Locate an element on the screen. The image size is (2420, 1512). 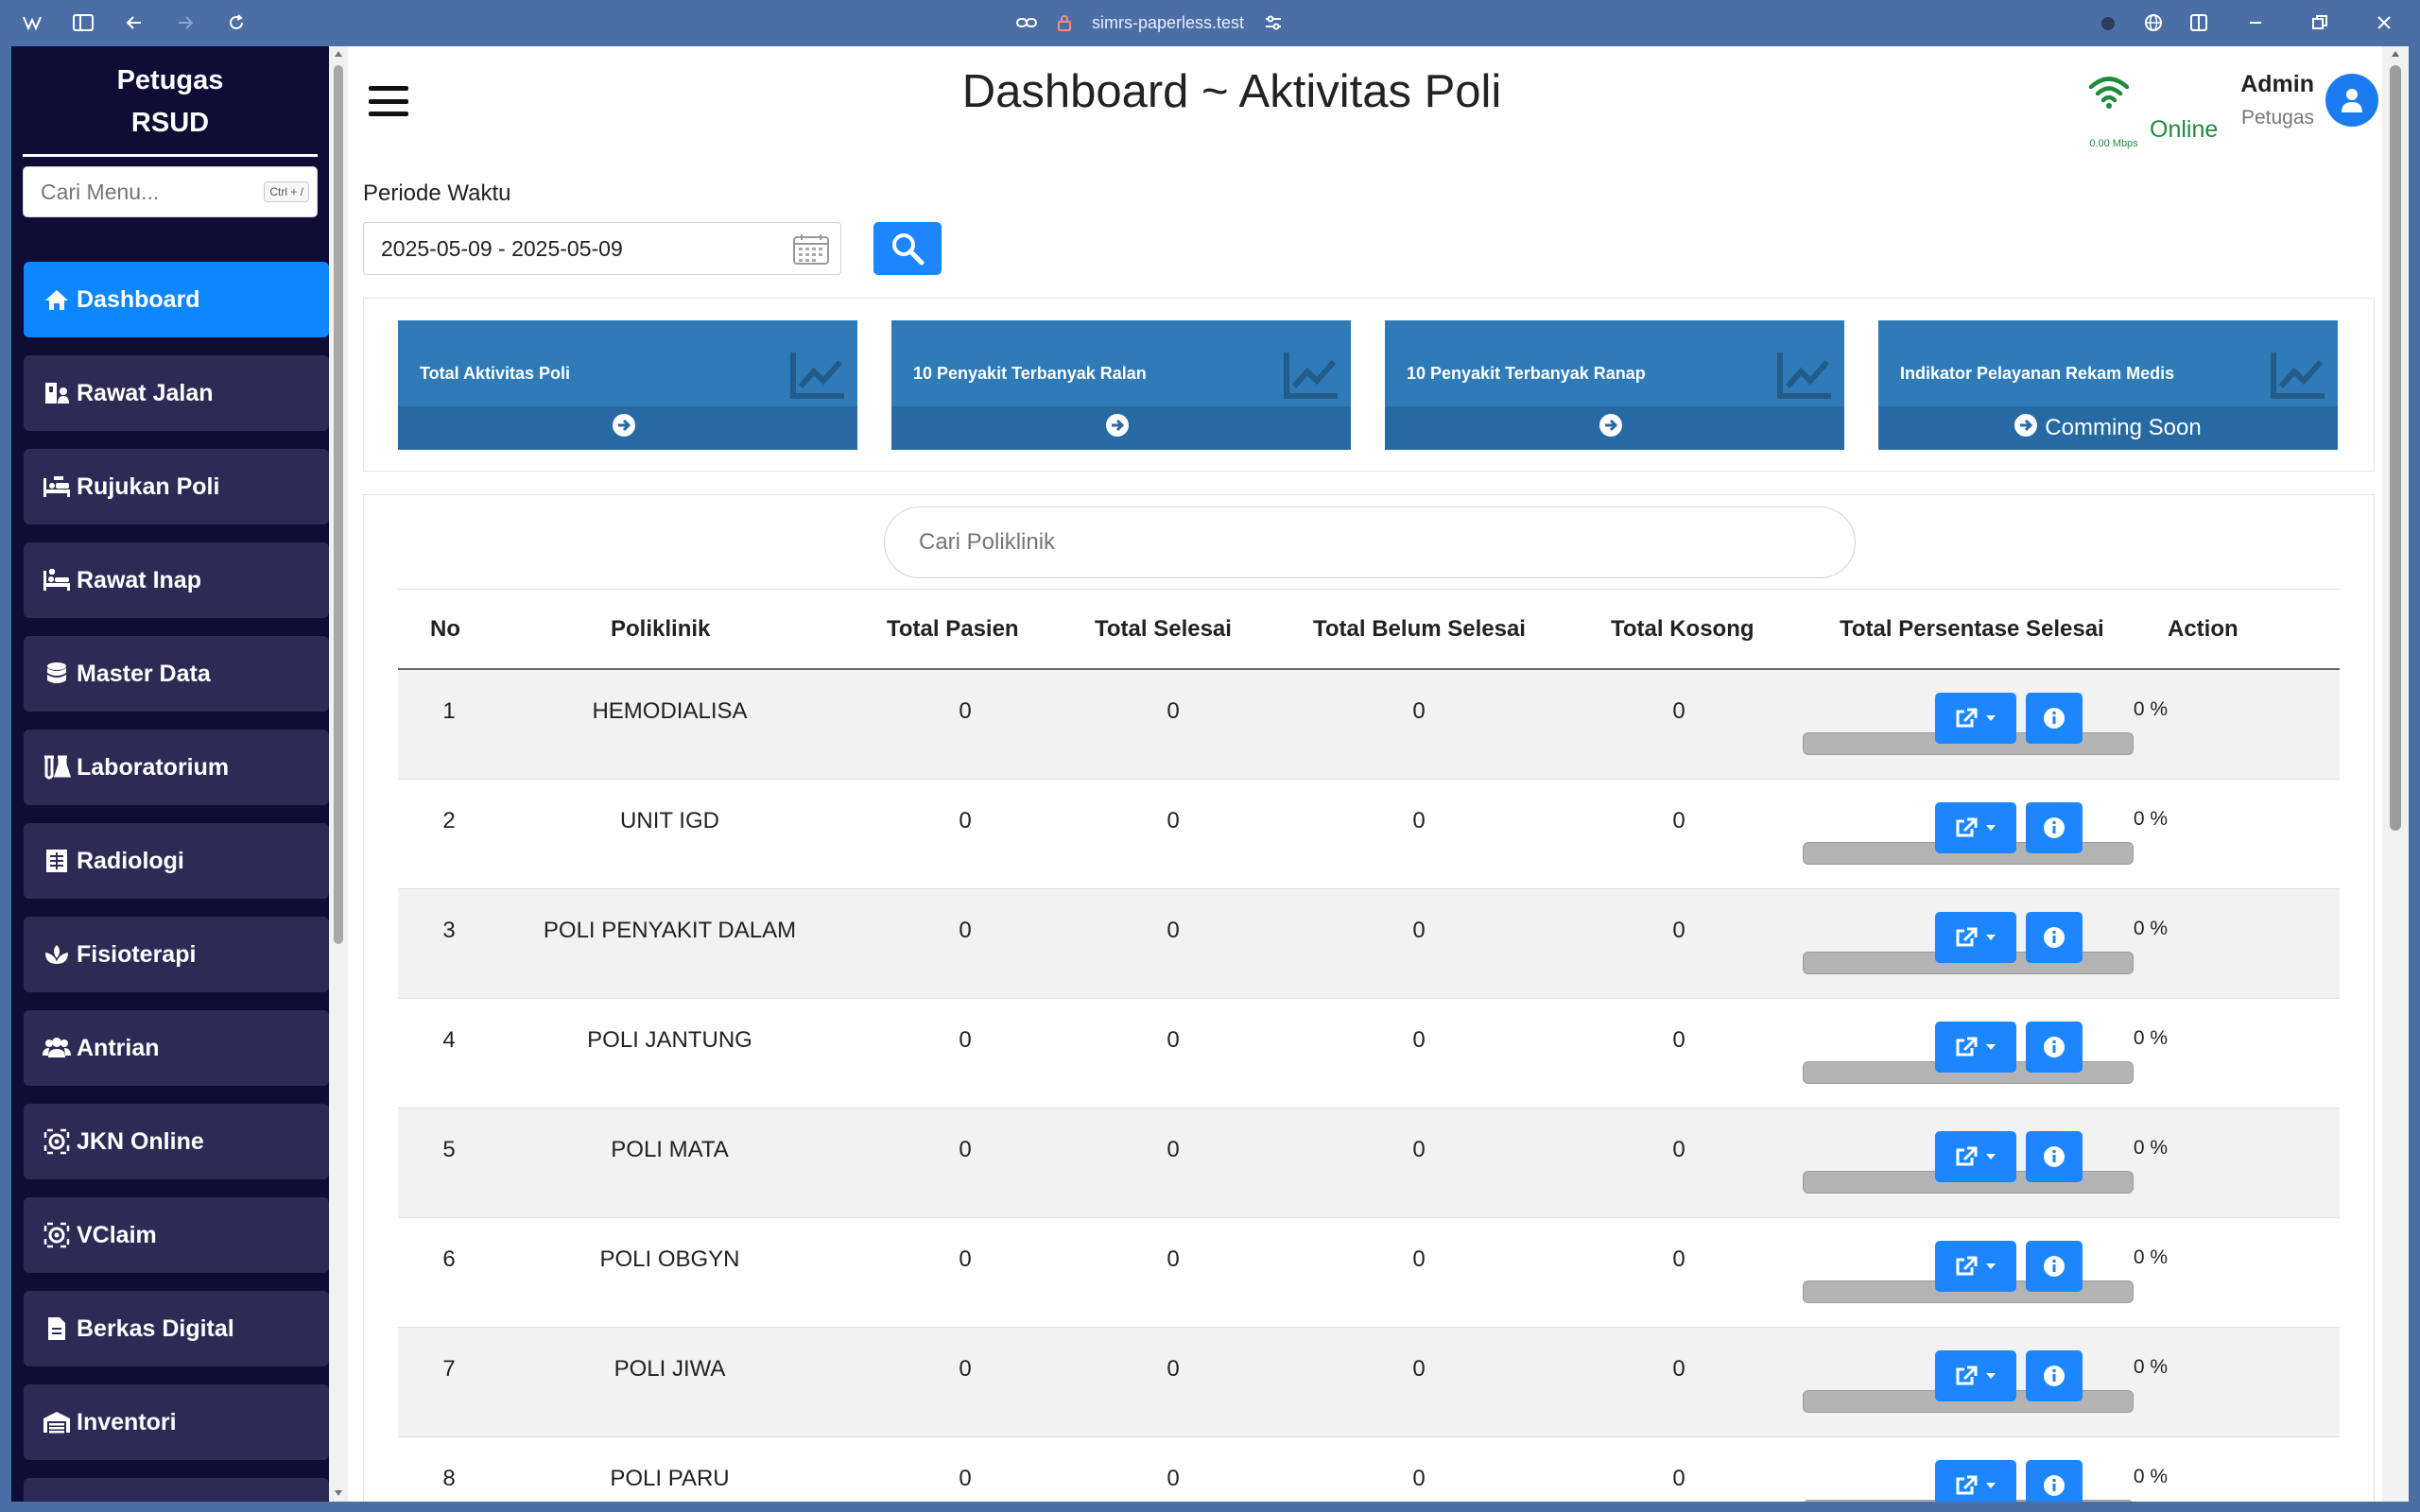
sidebar-item-master-data: Master Data is located at coordinates (177, 674).